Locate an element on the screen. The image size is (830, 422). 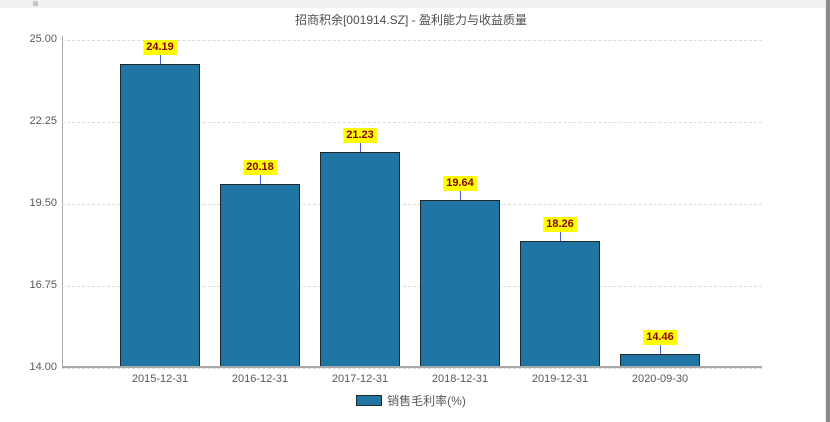
legend: 销售毛利率(%) is located at coordinates (411, 400).